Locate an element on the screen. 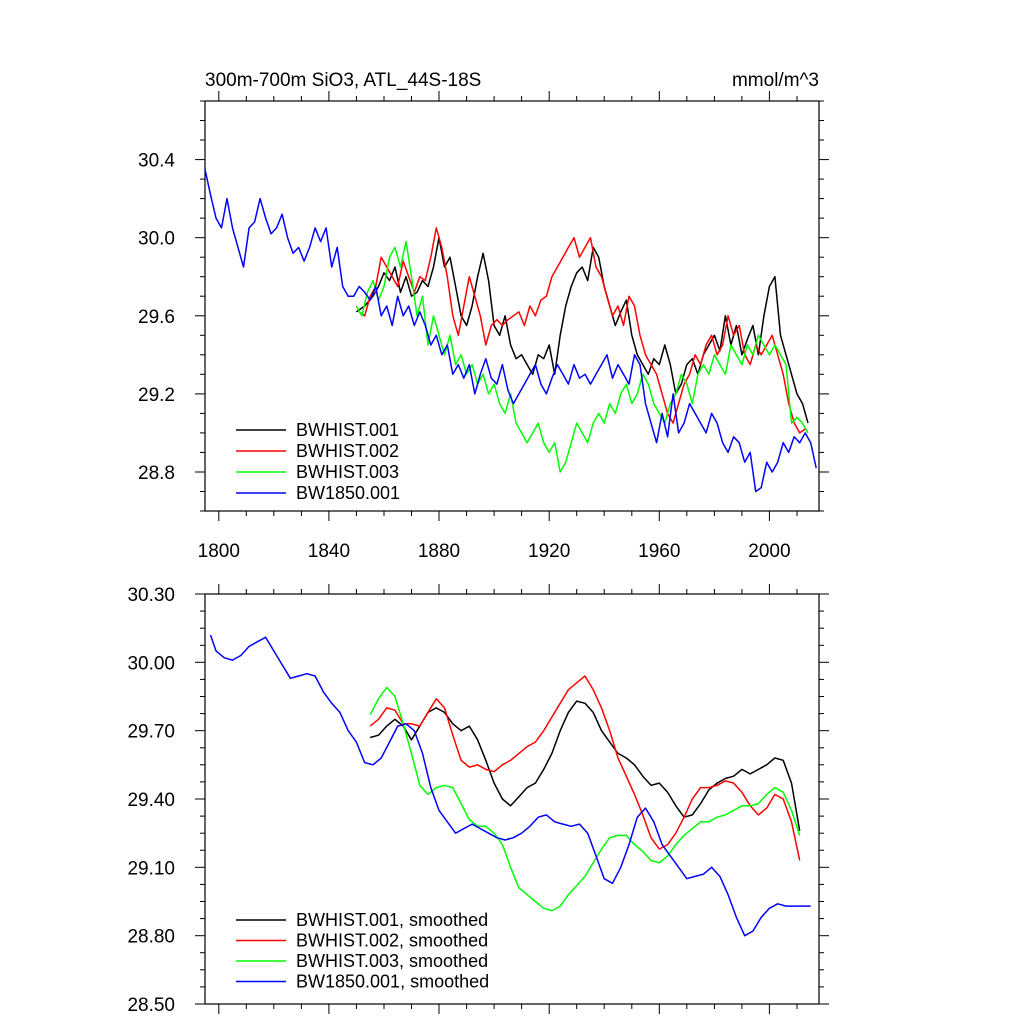 Image resolution: width=1024 pixels, height=1024 pixels. bottom-legend-label: BWHIST.003, smoothed is located at coordinates (392, 961).